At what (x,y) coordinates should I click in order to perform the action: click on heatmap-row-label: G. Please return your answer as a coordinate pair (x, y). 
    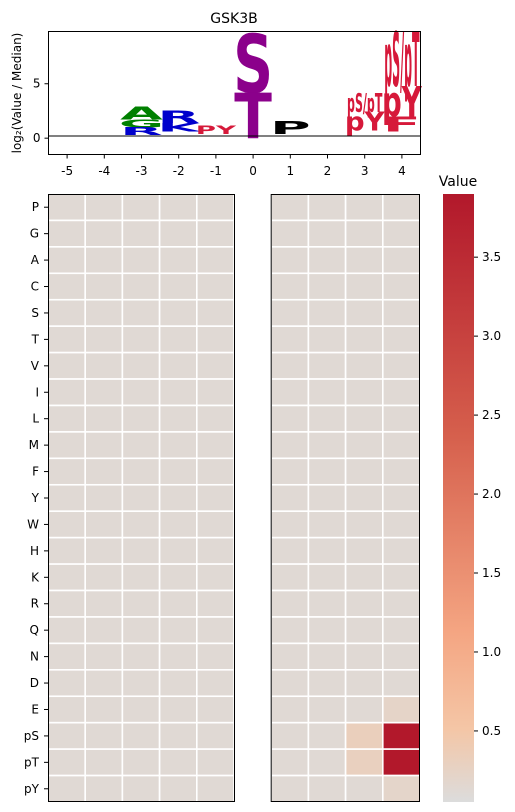
    Looking at the image, I should click on (34, 234).